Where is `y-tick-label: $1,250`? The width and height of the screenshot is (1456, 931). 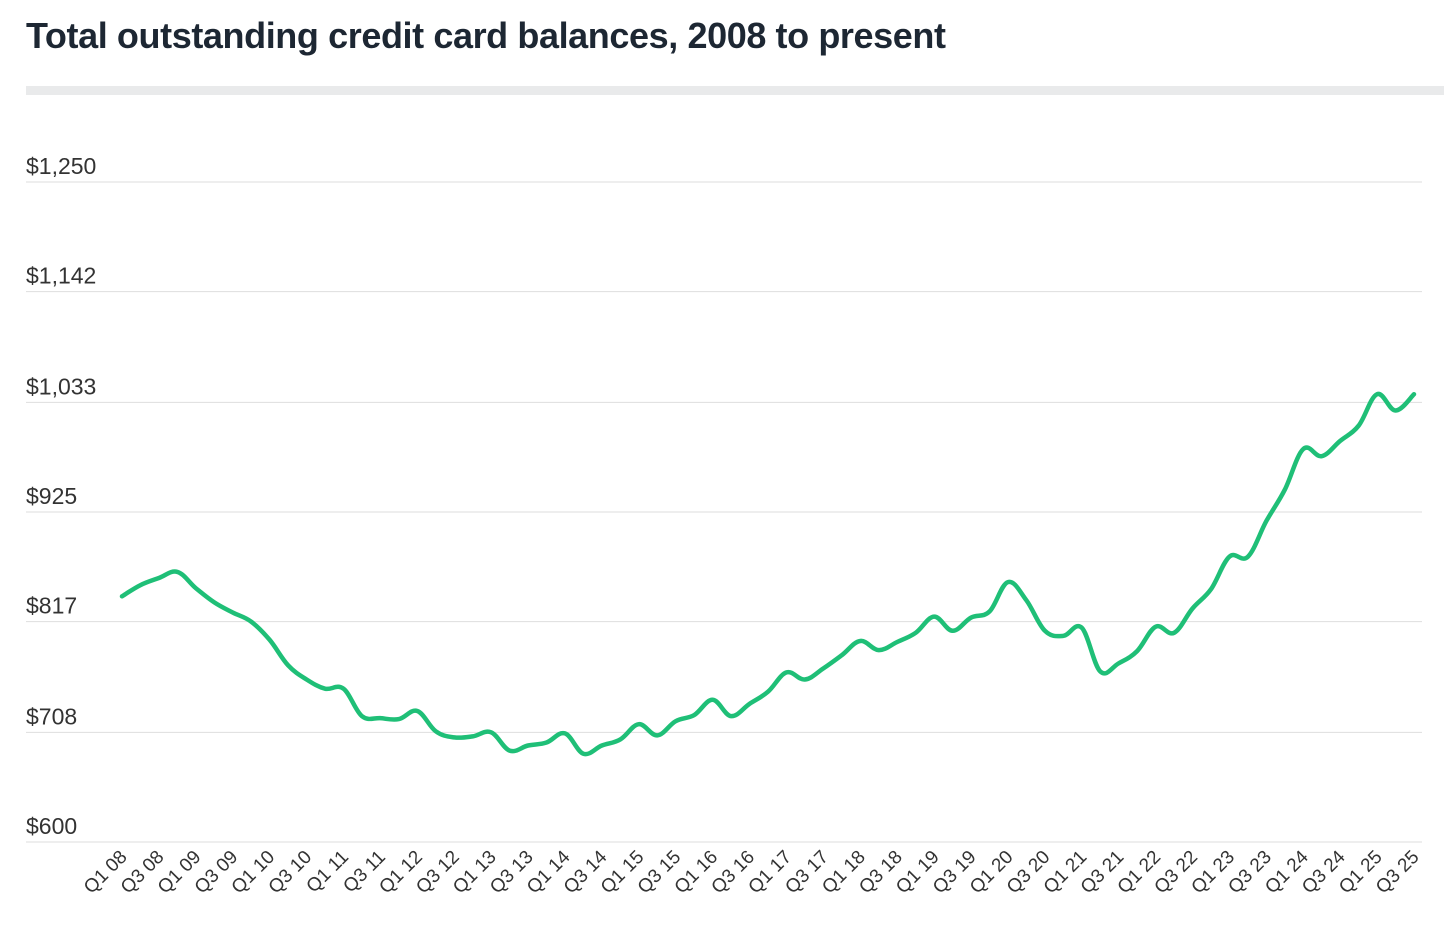 y-tick-label: $1,250 is located at coordinates (61, 166).